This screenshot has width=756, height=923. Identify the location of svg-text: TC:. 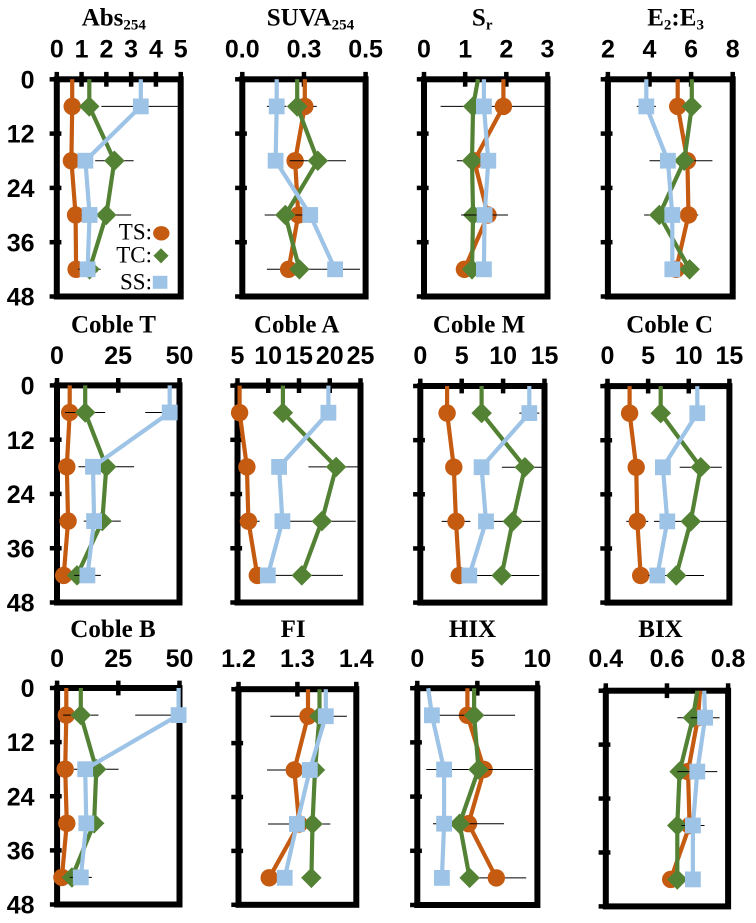
(134, 255).